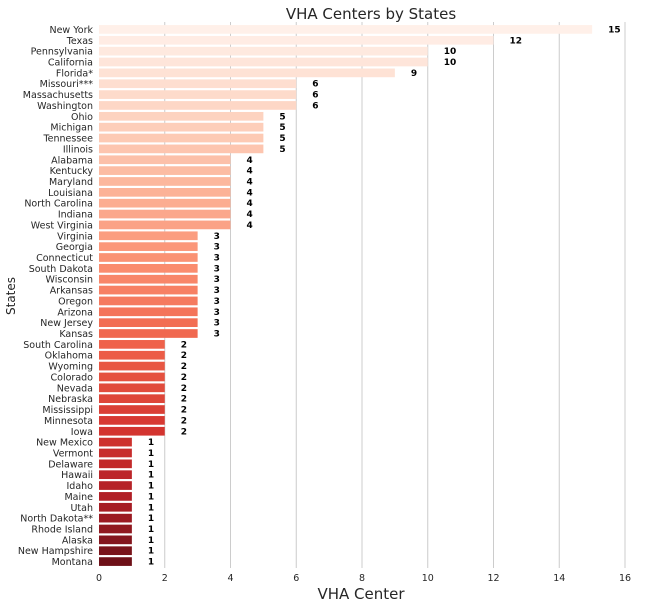 The height and width of the screenshot is (609, 664). What do you see at coordinates (73, 453) in the screenshot?
I see `y-tick-label: Vermont` at bounding box center [73, 453].